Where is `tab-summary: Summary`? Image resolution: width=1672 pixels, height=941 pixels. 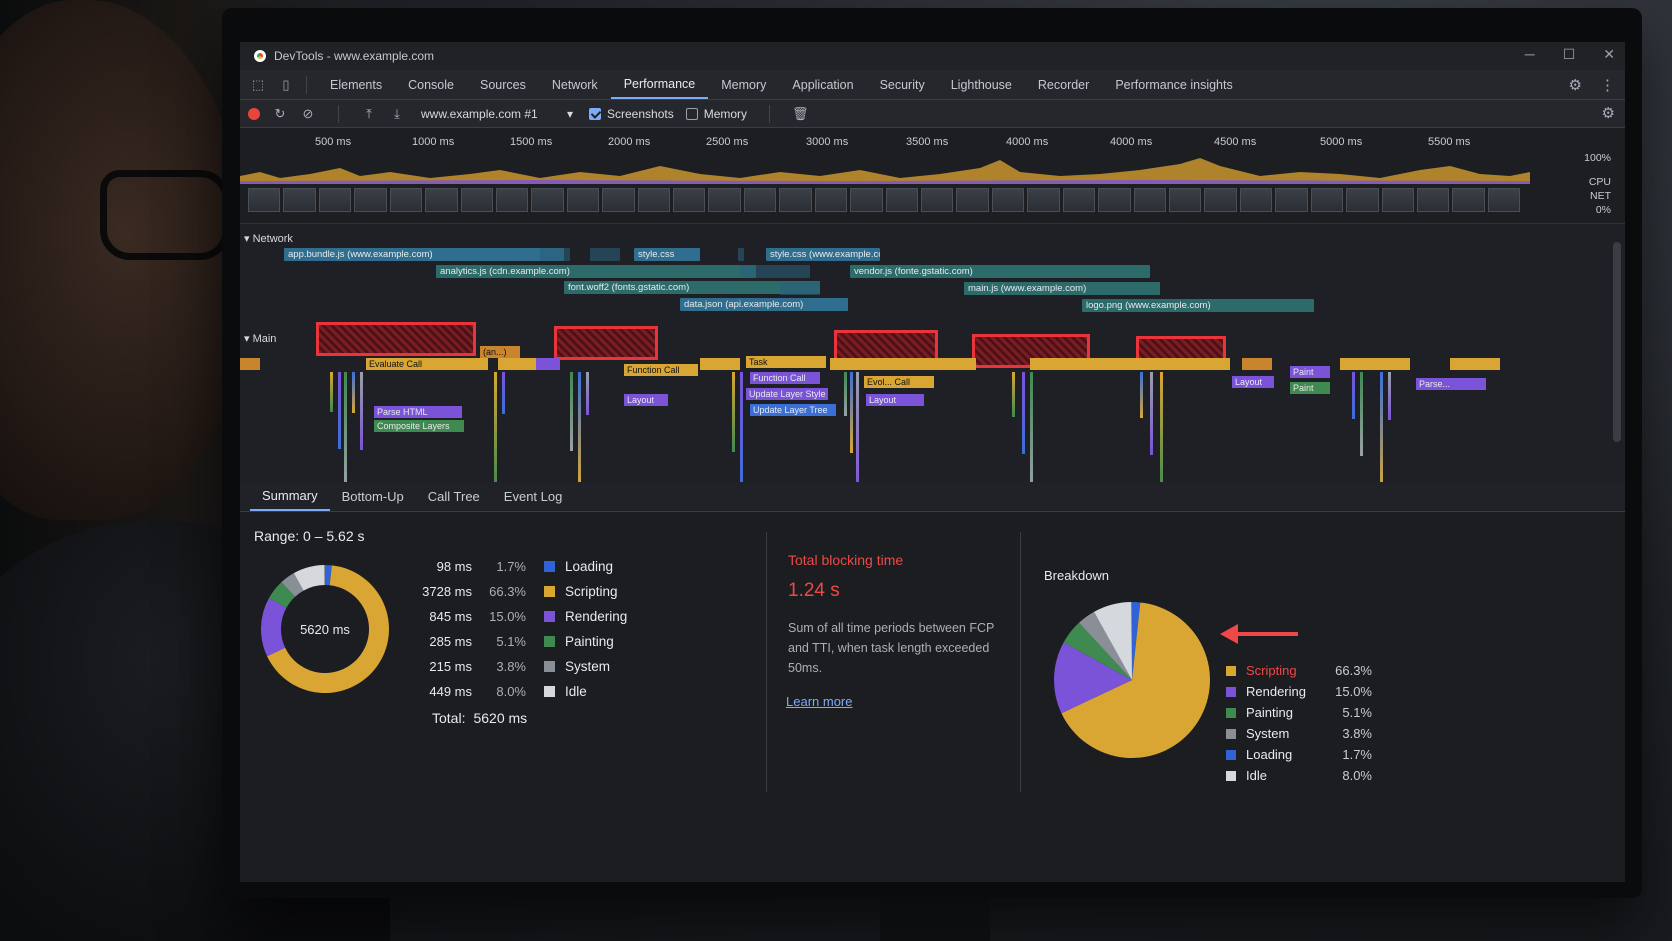 tab-summary: Summary is located at coordinates (290, 496).